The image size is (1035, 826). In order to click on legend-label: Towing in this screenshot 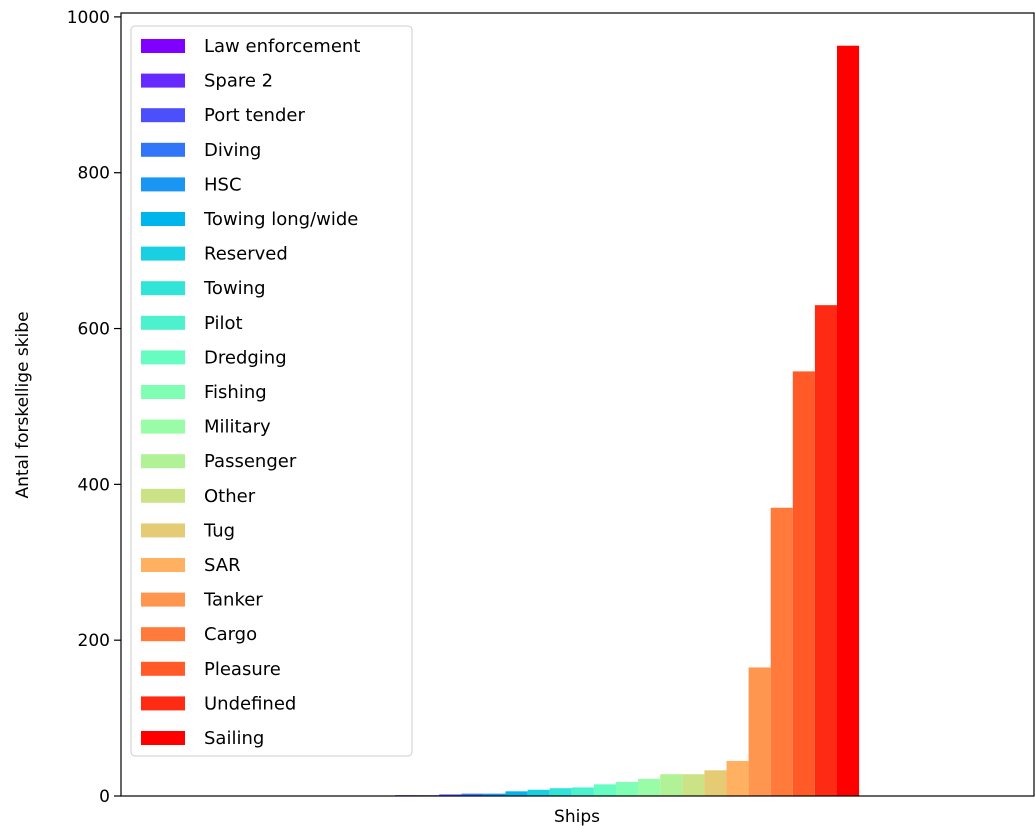, I will do `click(234, 288)`.